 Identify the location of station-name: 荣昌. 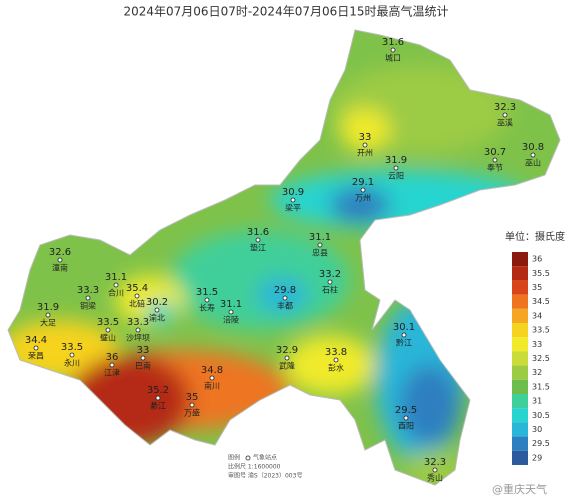
(36, 356).